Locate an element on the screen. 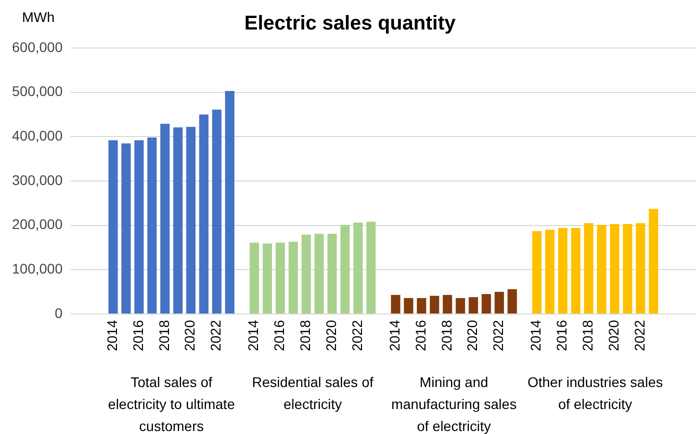 This screenshot has width=700, height=434. text: Total sales of electricity to ultimate customers is located at coordinates (172, 404).